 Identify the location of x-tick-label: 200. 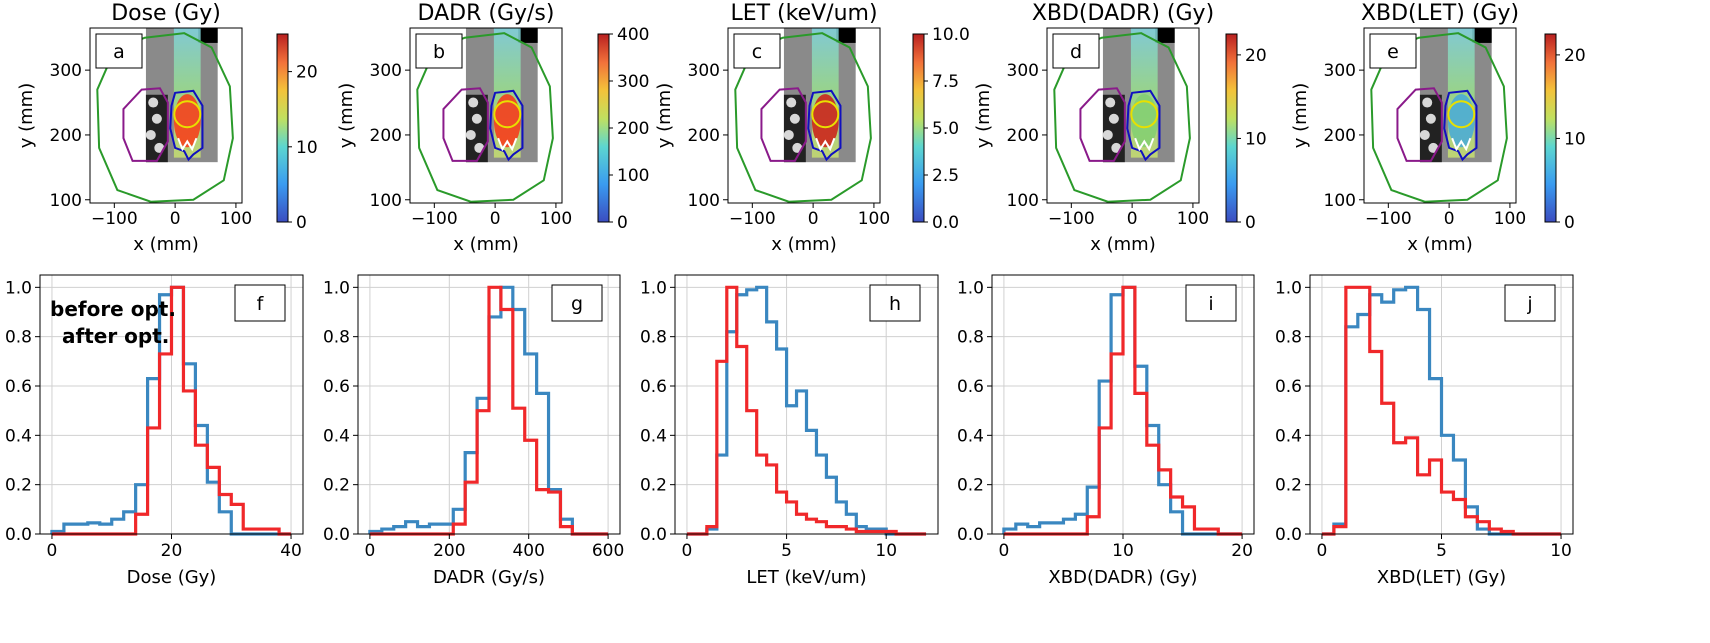
(449, 551).